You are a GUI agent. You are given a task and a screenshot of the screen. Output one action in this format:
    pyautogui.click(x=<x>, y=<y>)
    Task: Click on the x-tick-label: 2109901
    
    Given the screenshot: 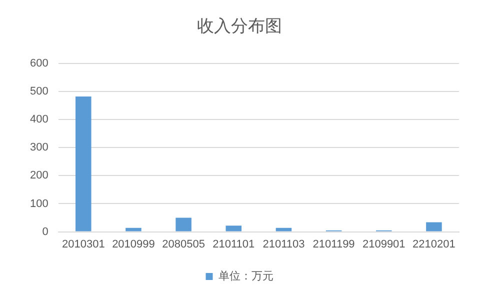 What is the action you would take?
    pyautogui.click(x=384, y=244)
    